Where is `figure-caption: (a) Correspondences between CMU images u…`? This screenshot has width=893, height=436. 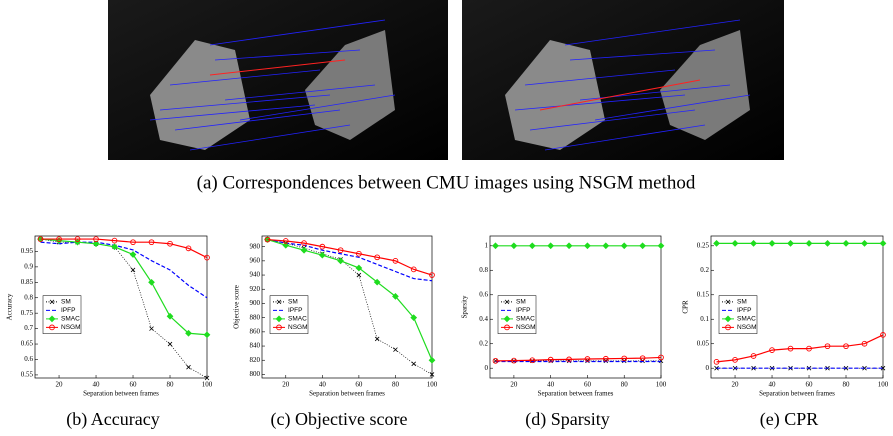
figure-caption: (a) Correspondences between CMU images u… is located at coordinates (446, 182).